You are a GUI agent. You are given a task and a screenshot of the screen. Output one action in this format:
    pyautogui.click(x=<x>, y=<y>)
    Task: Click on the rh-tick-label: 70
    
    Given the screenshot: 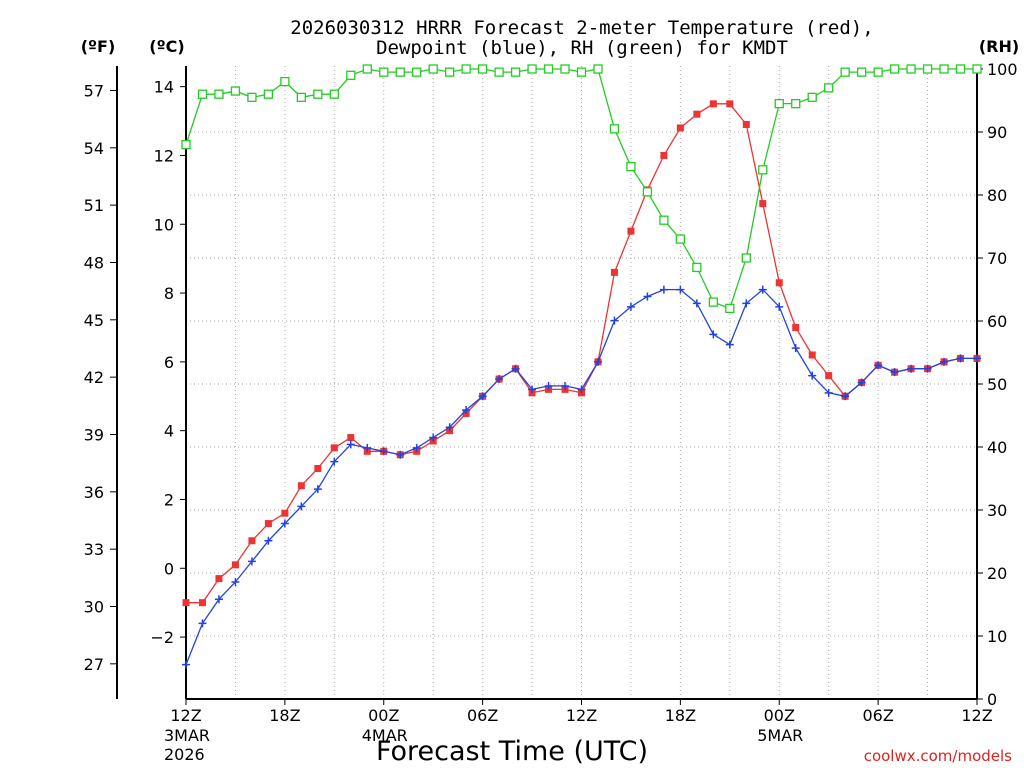 What is the action you would take?
    pyautogui.click(x=997, y=258)
    